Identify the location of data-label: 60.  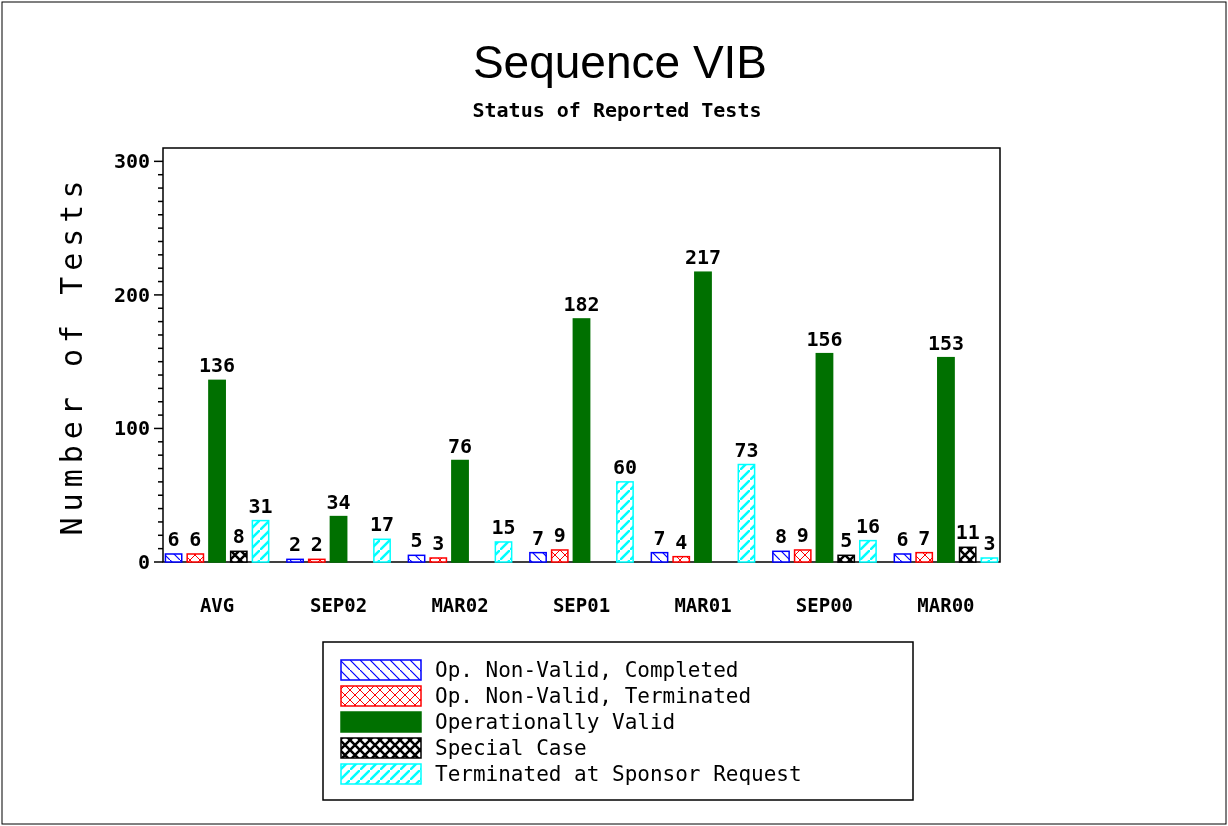
(625, 466).